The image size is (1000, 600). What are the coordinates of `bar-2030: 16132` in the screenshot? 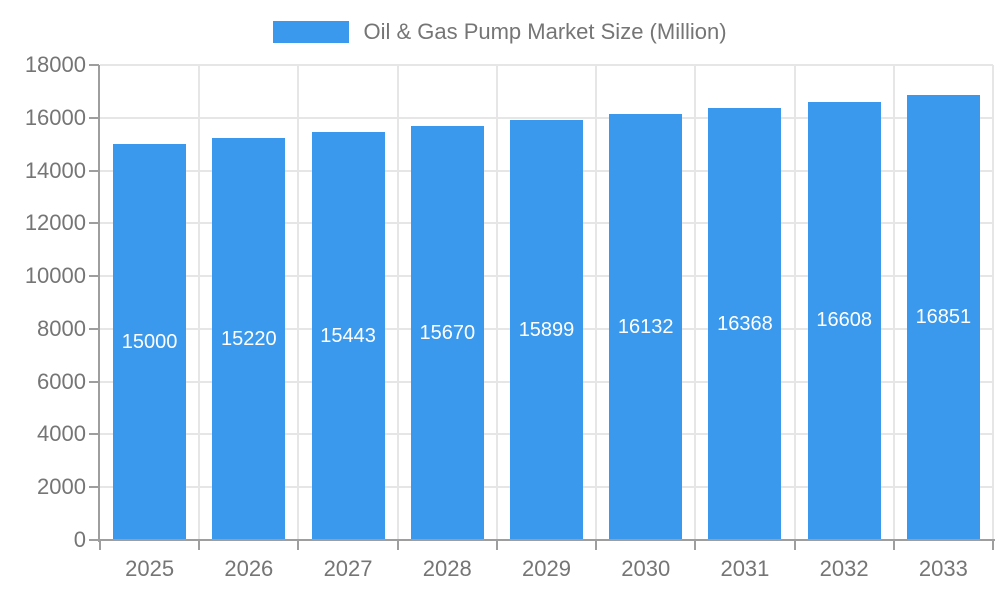 It's located at (646, 326).